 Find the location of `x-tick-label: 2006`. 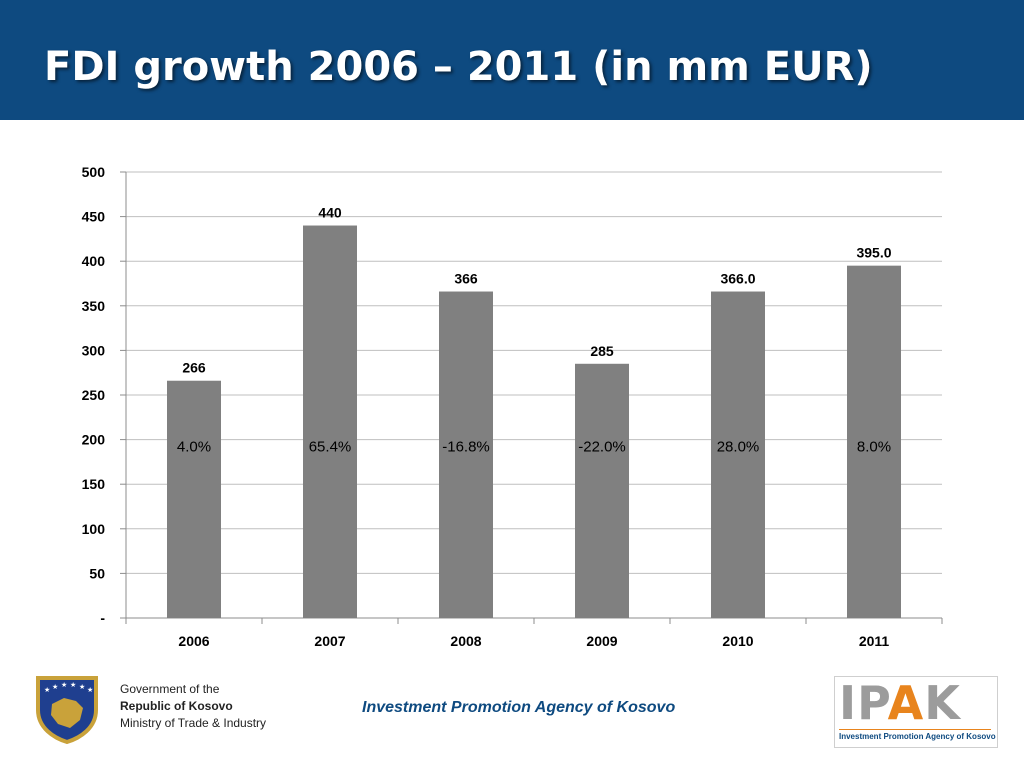

x-tick-label: 2006 is located at coordinates (193, 641).